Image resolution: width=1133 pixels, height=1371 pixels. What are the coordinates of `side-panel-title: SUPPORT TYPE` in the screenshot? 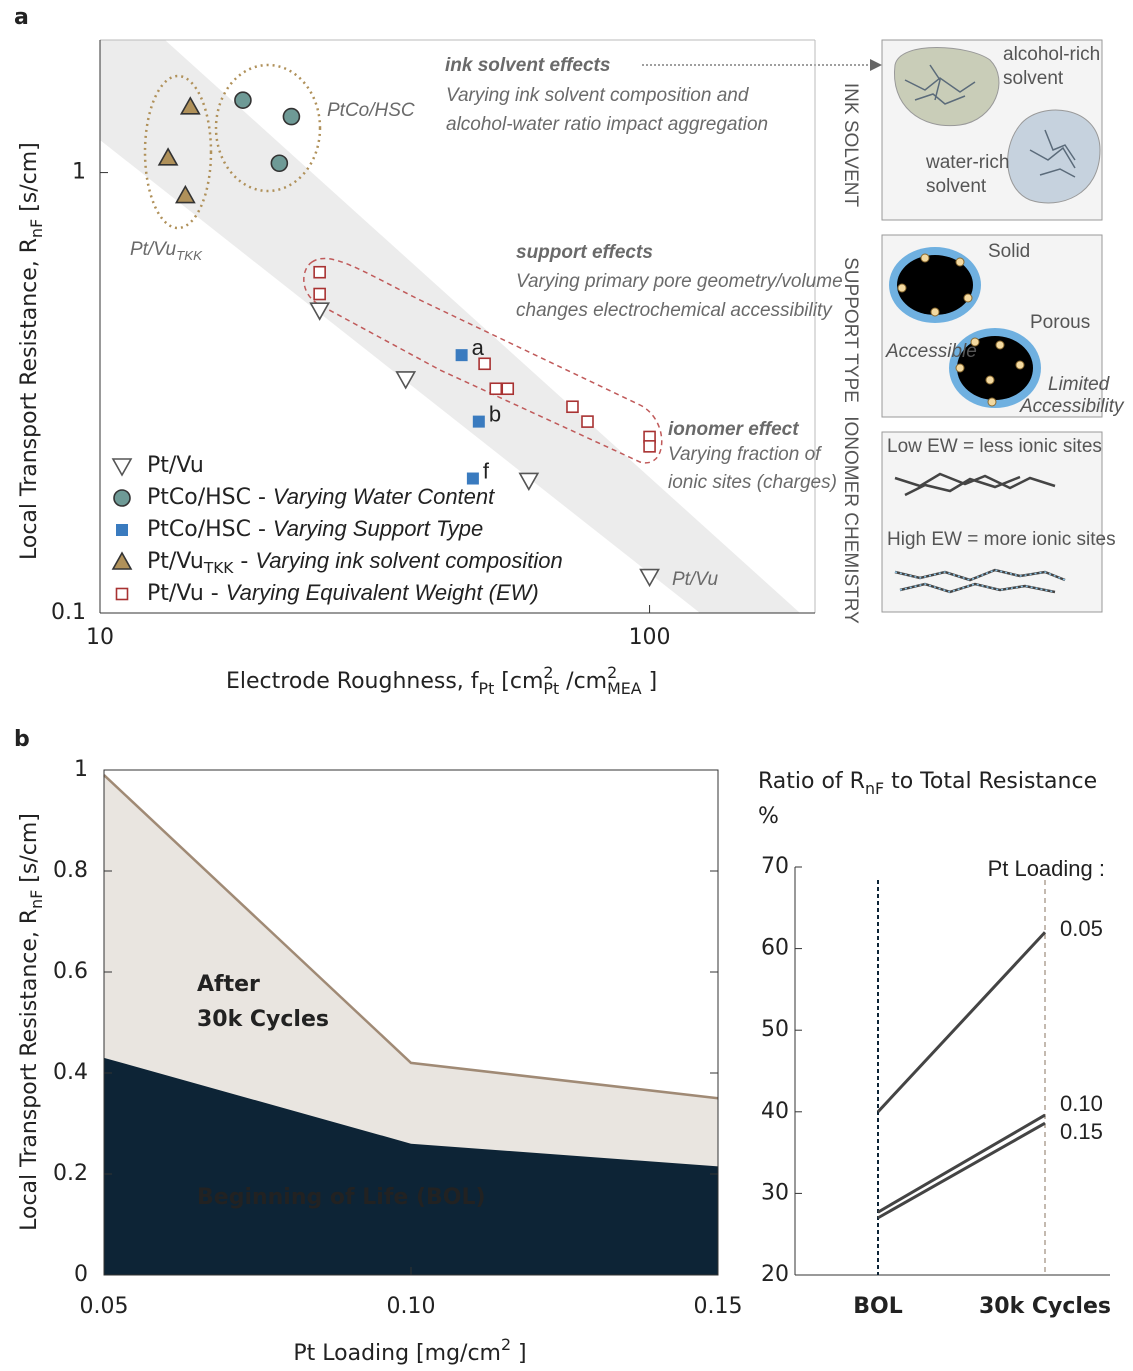 It's located at (850, 330).